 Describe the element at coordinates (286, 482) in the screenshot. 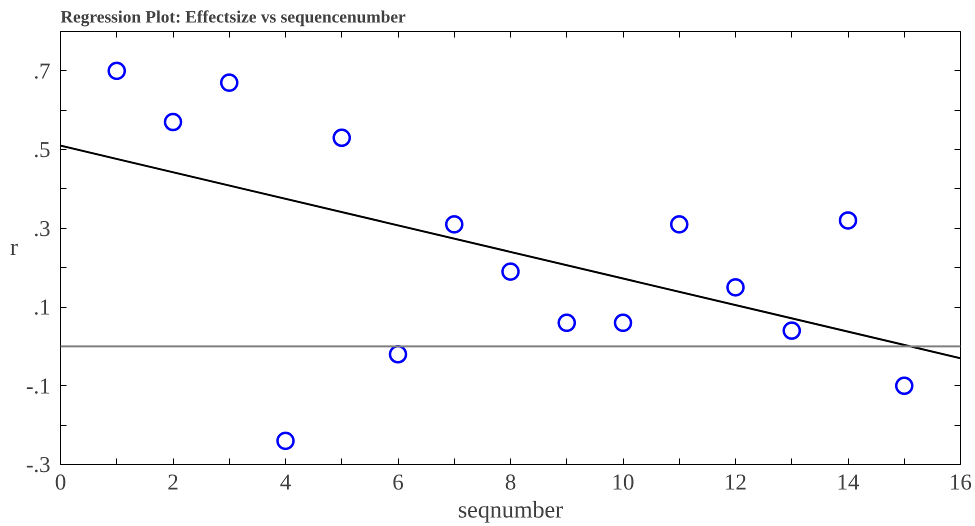

I see `x-tick-label: 4` at that location.